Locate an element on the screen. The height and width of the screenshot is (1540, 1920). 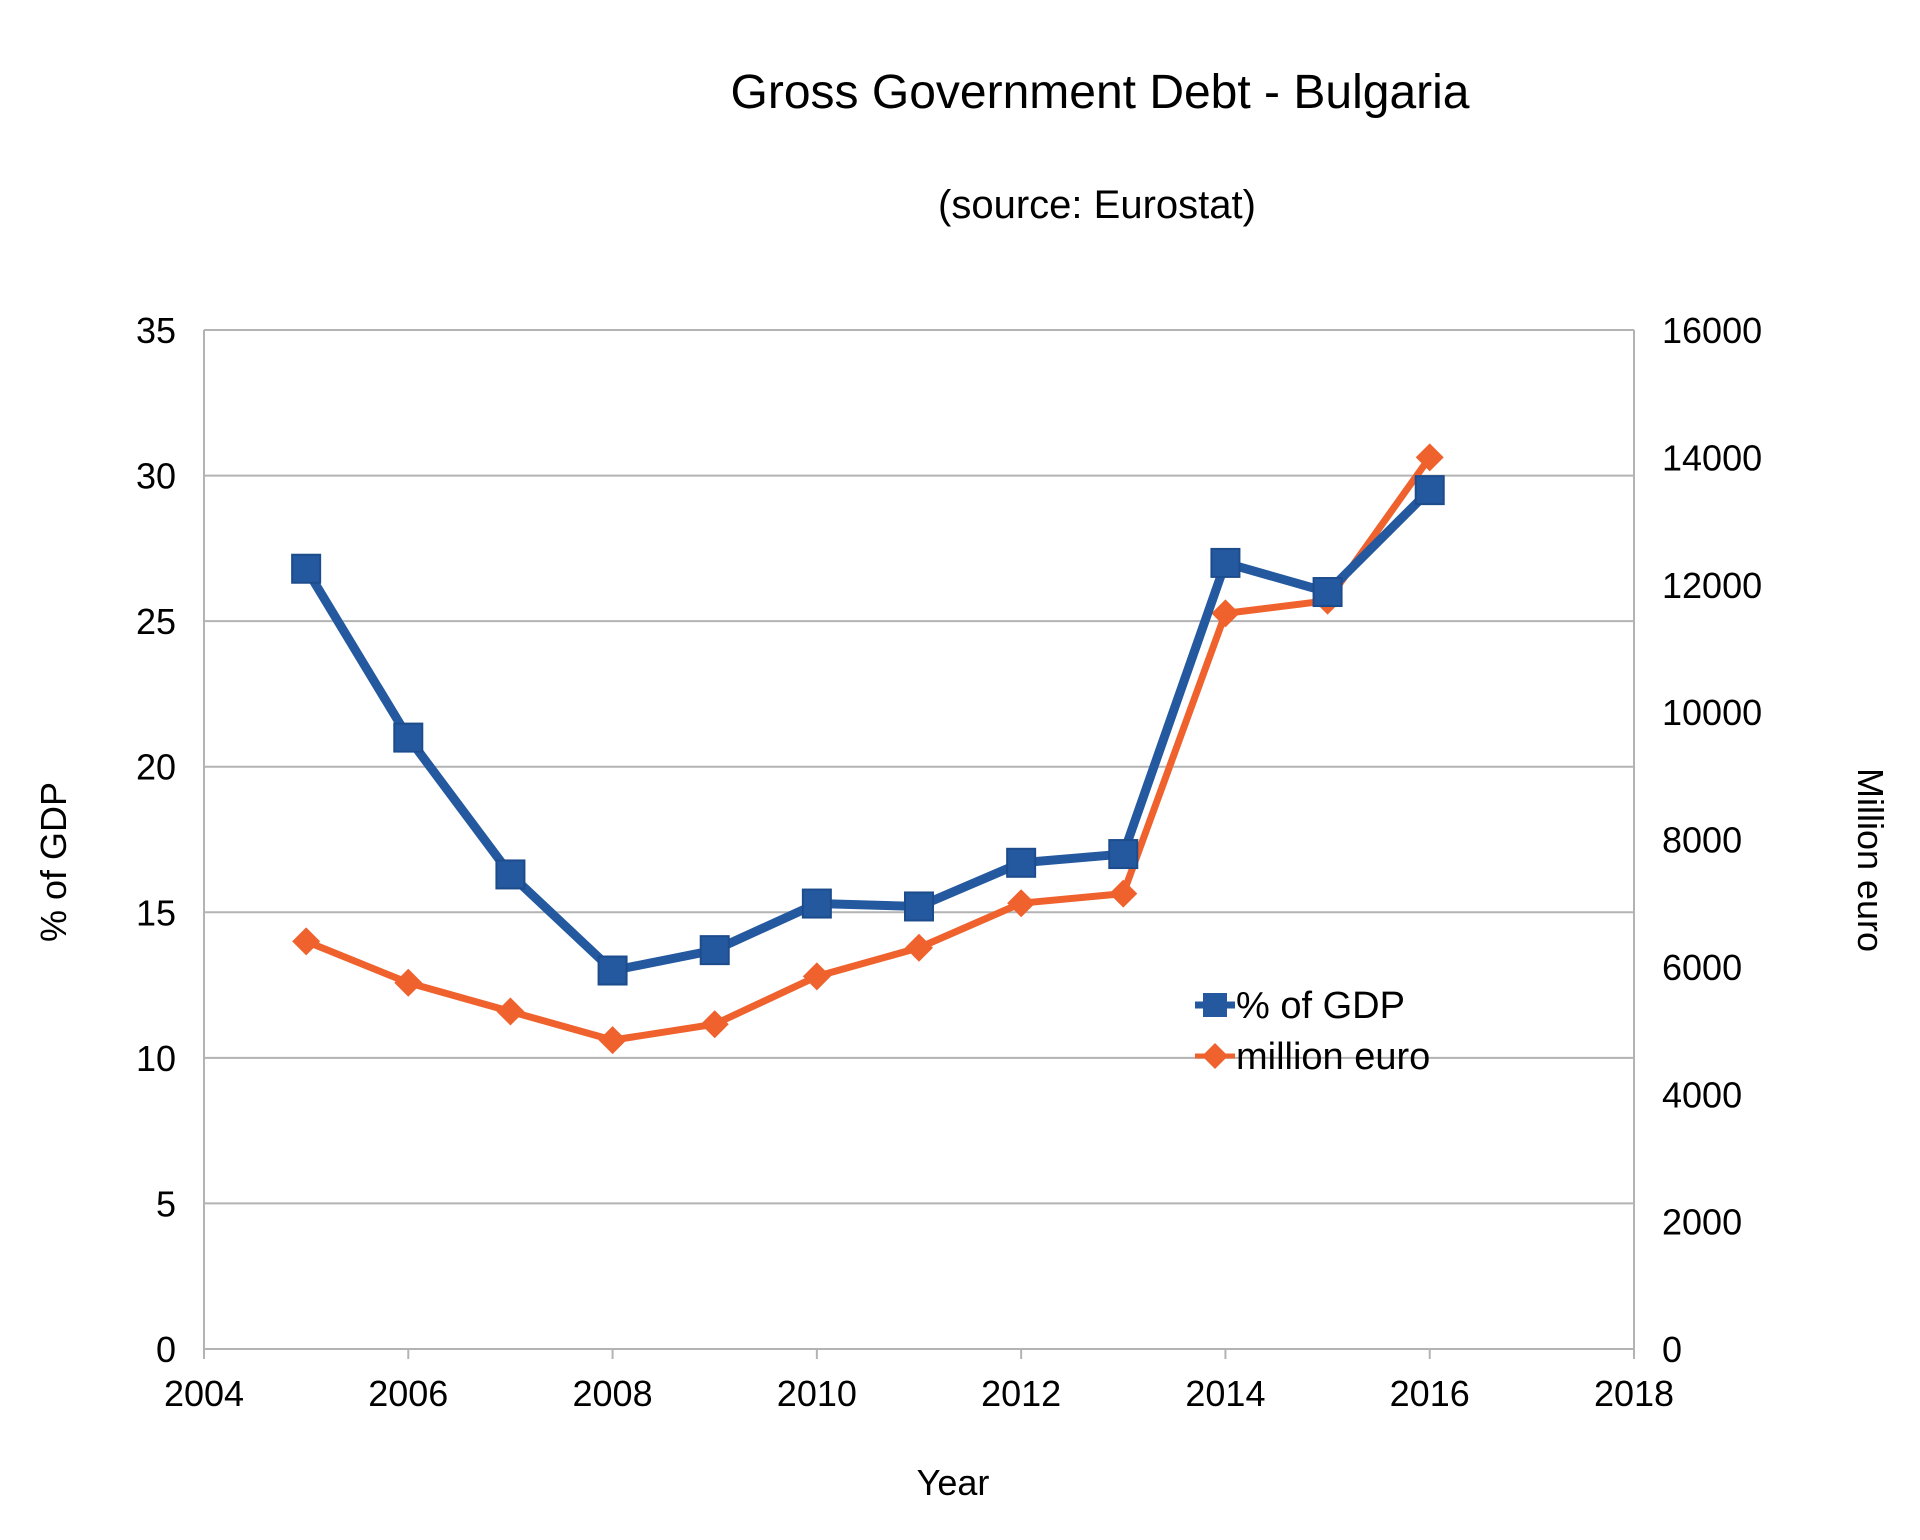
y-right-tick-label: 16000 is located at coordinates (1712, 330).